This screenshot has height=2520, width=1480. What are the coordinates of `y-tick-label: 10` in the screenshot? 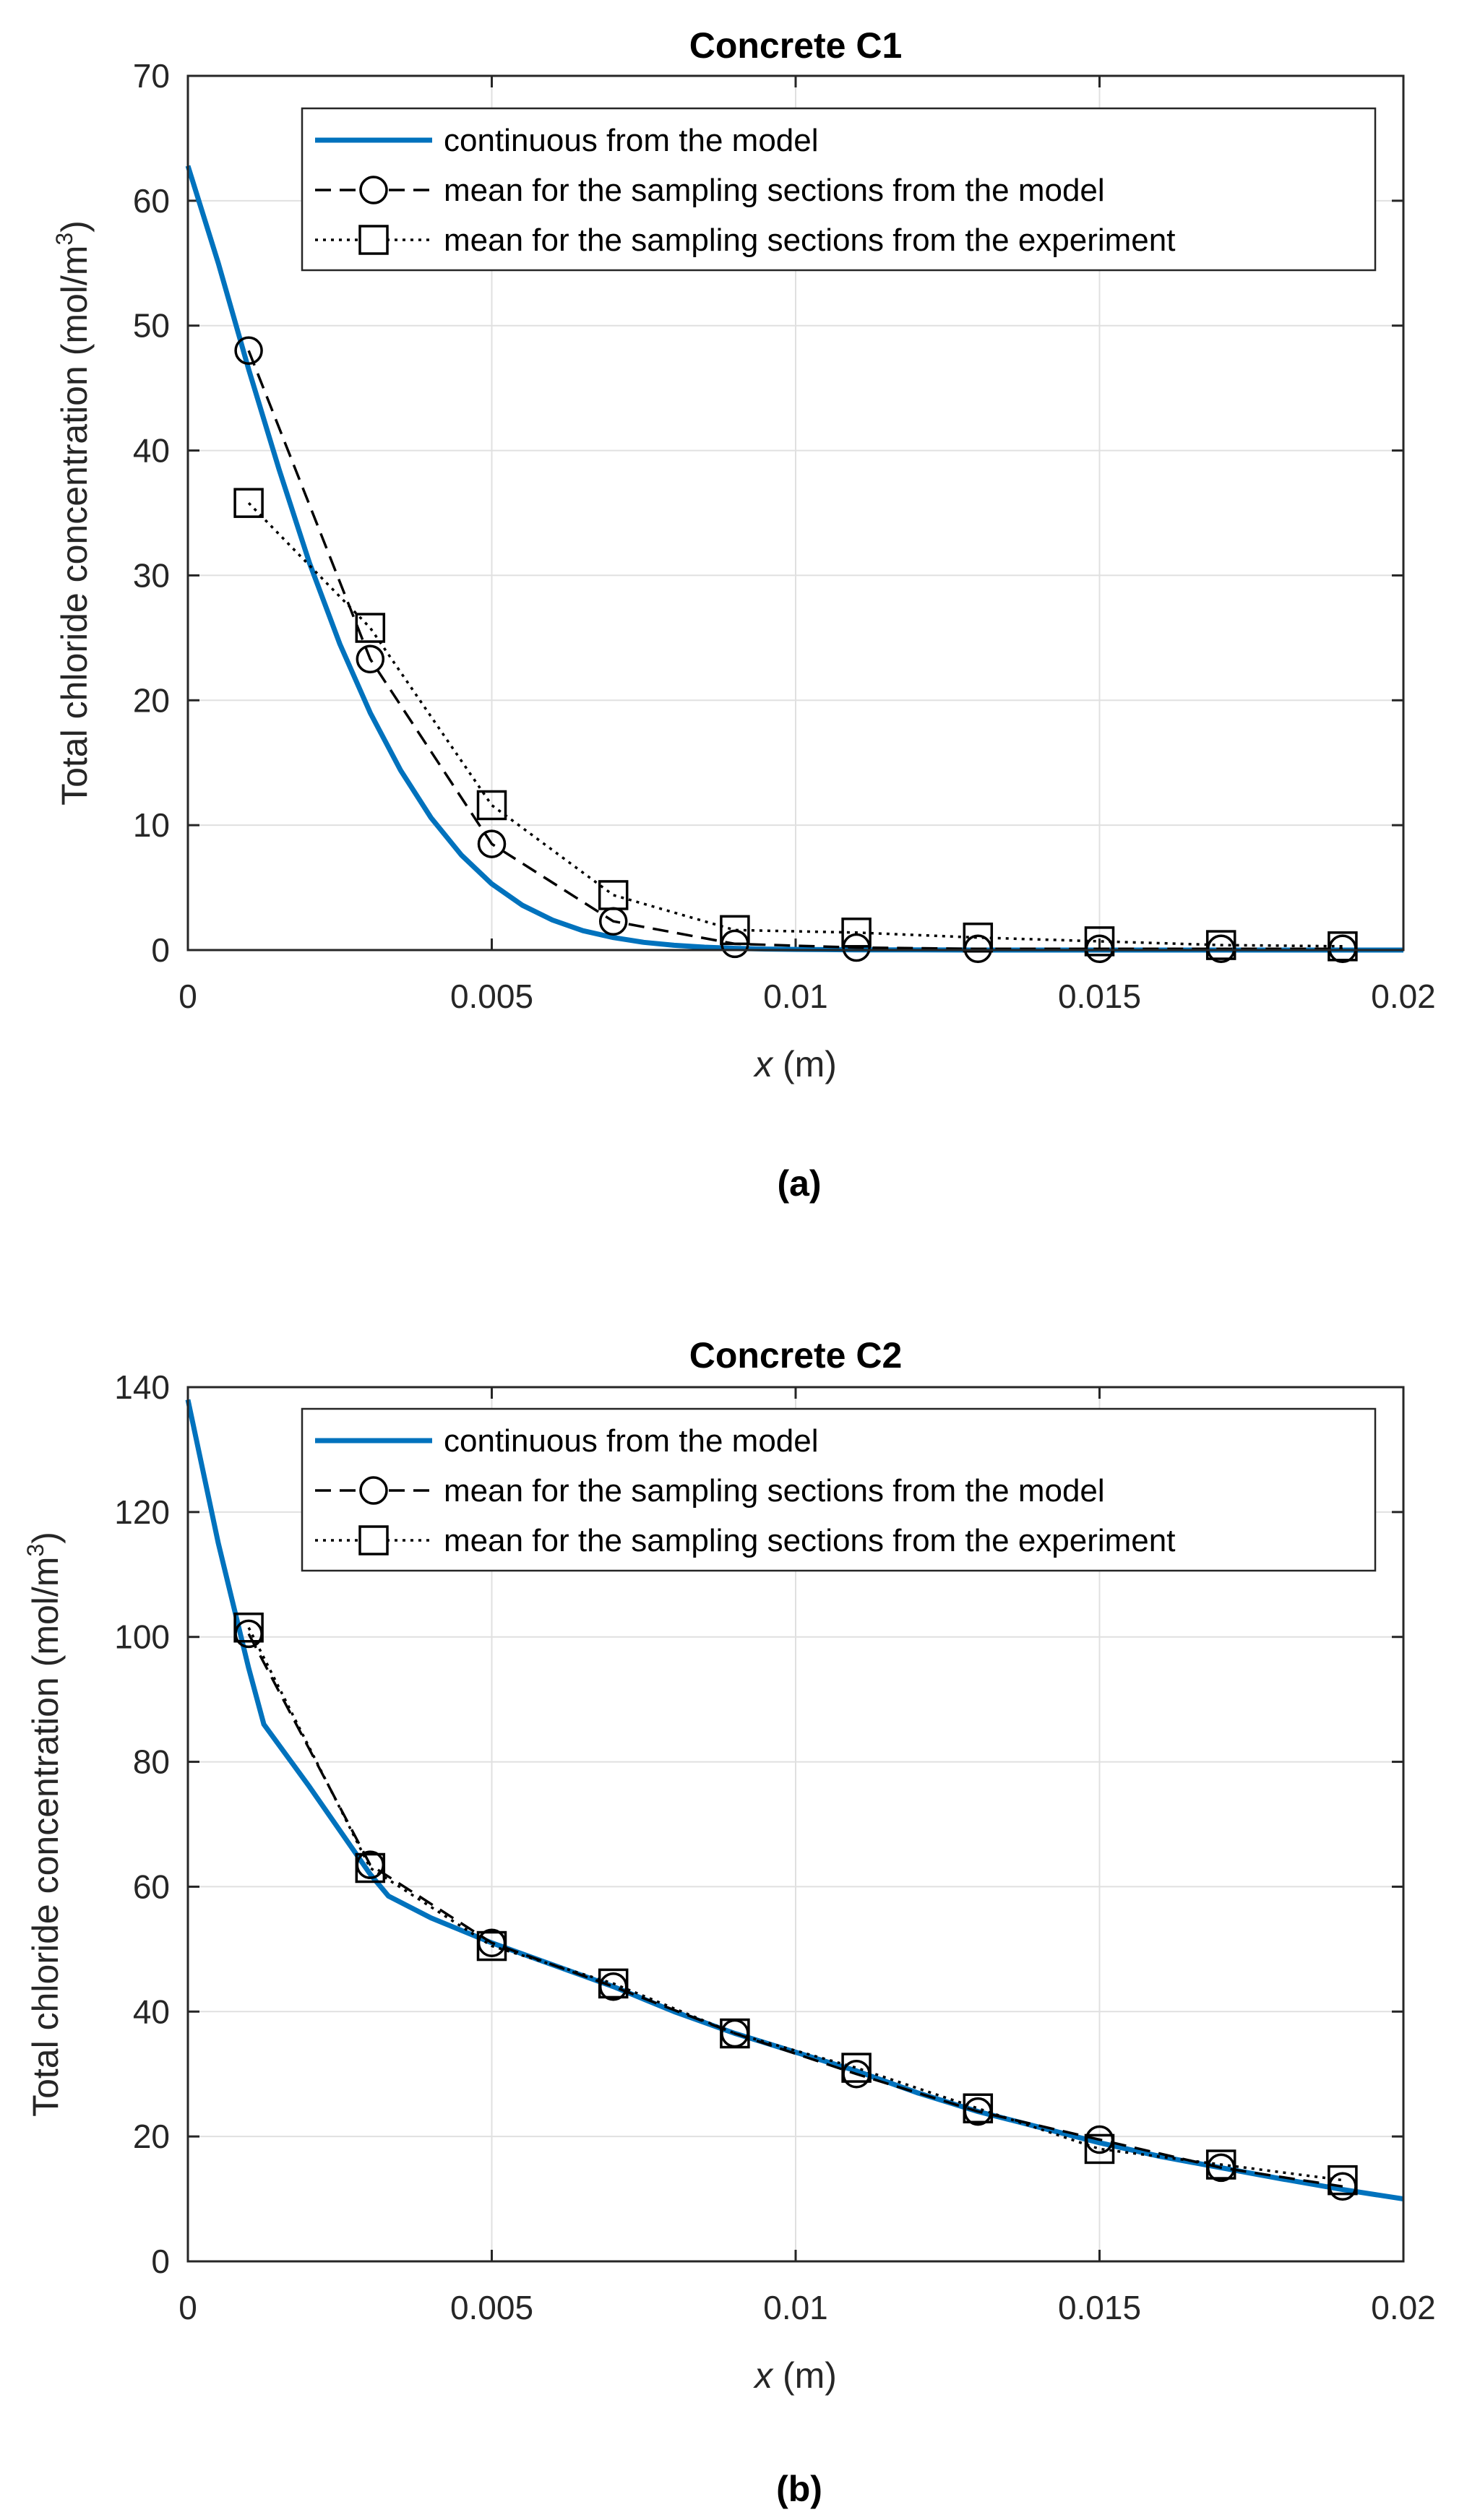 It's located at (151, 825).